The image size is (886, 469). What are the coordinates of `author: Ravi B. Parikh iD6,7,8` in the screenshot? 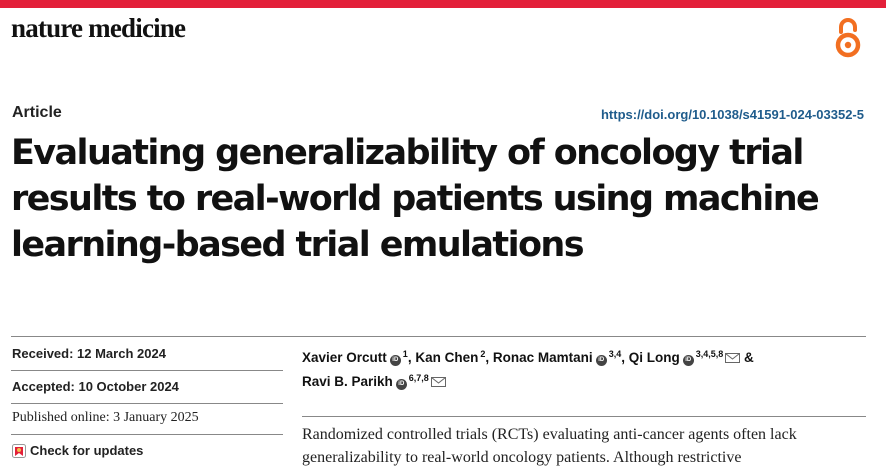 It's located at (374, 381).